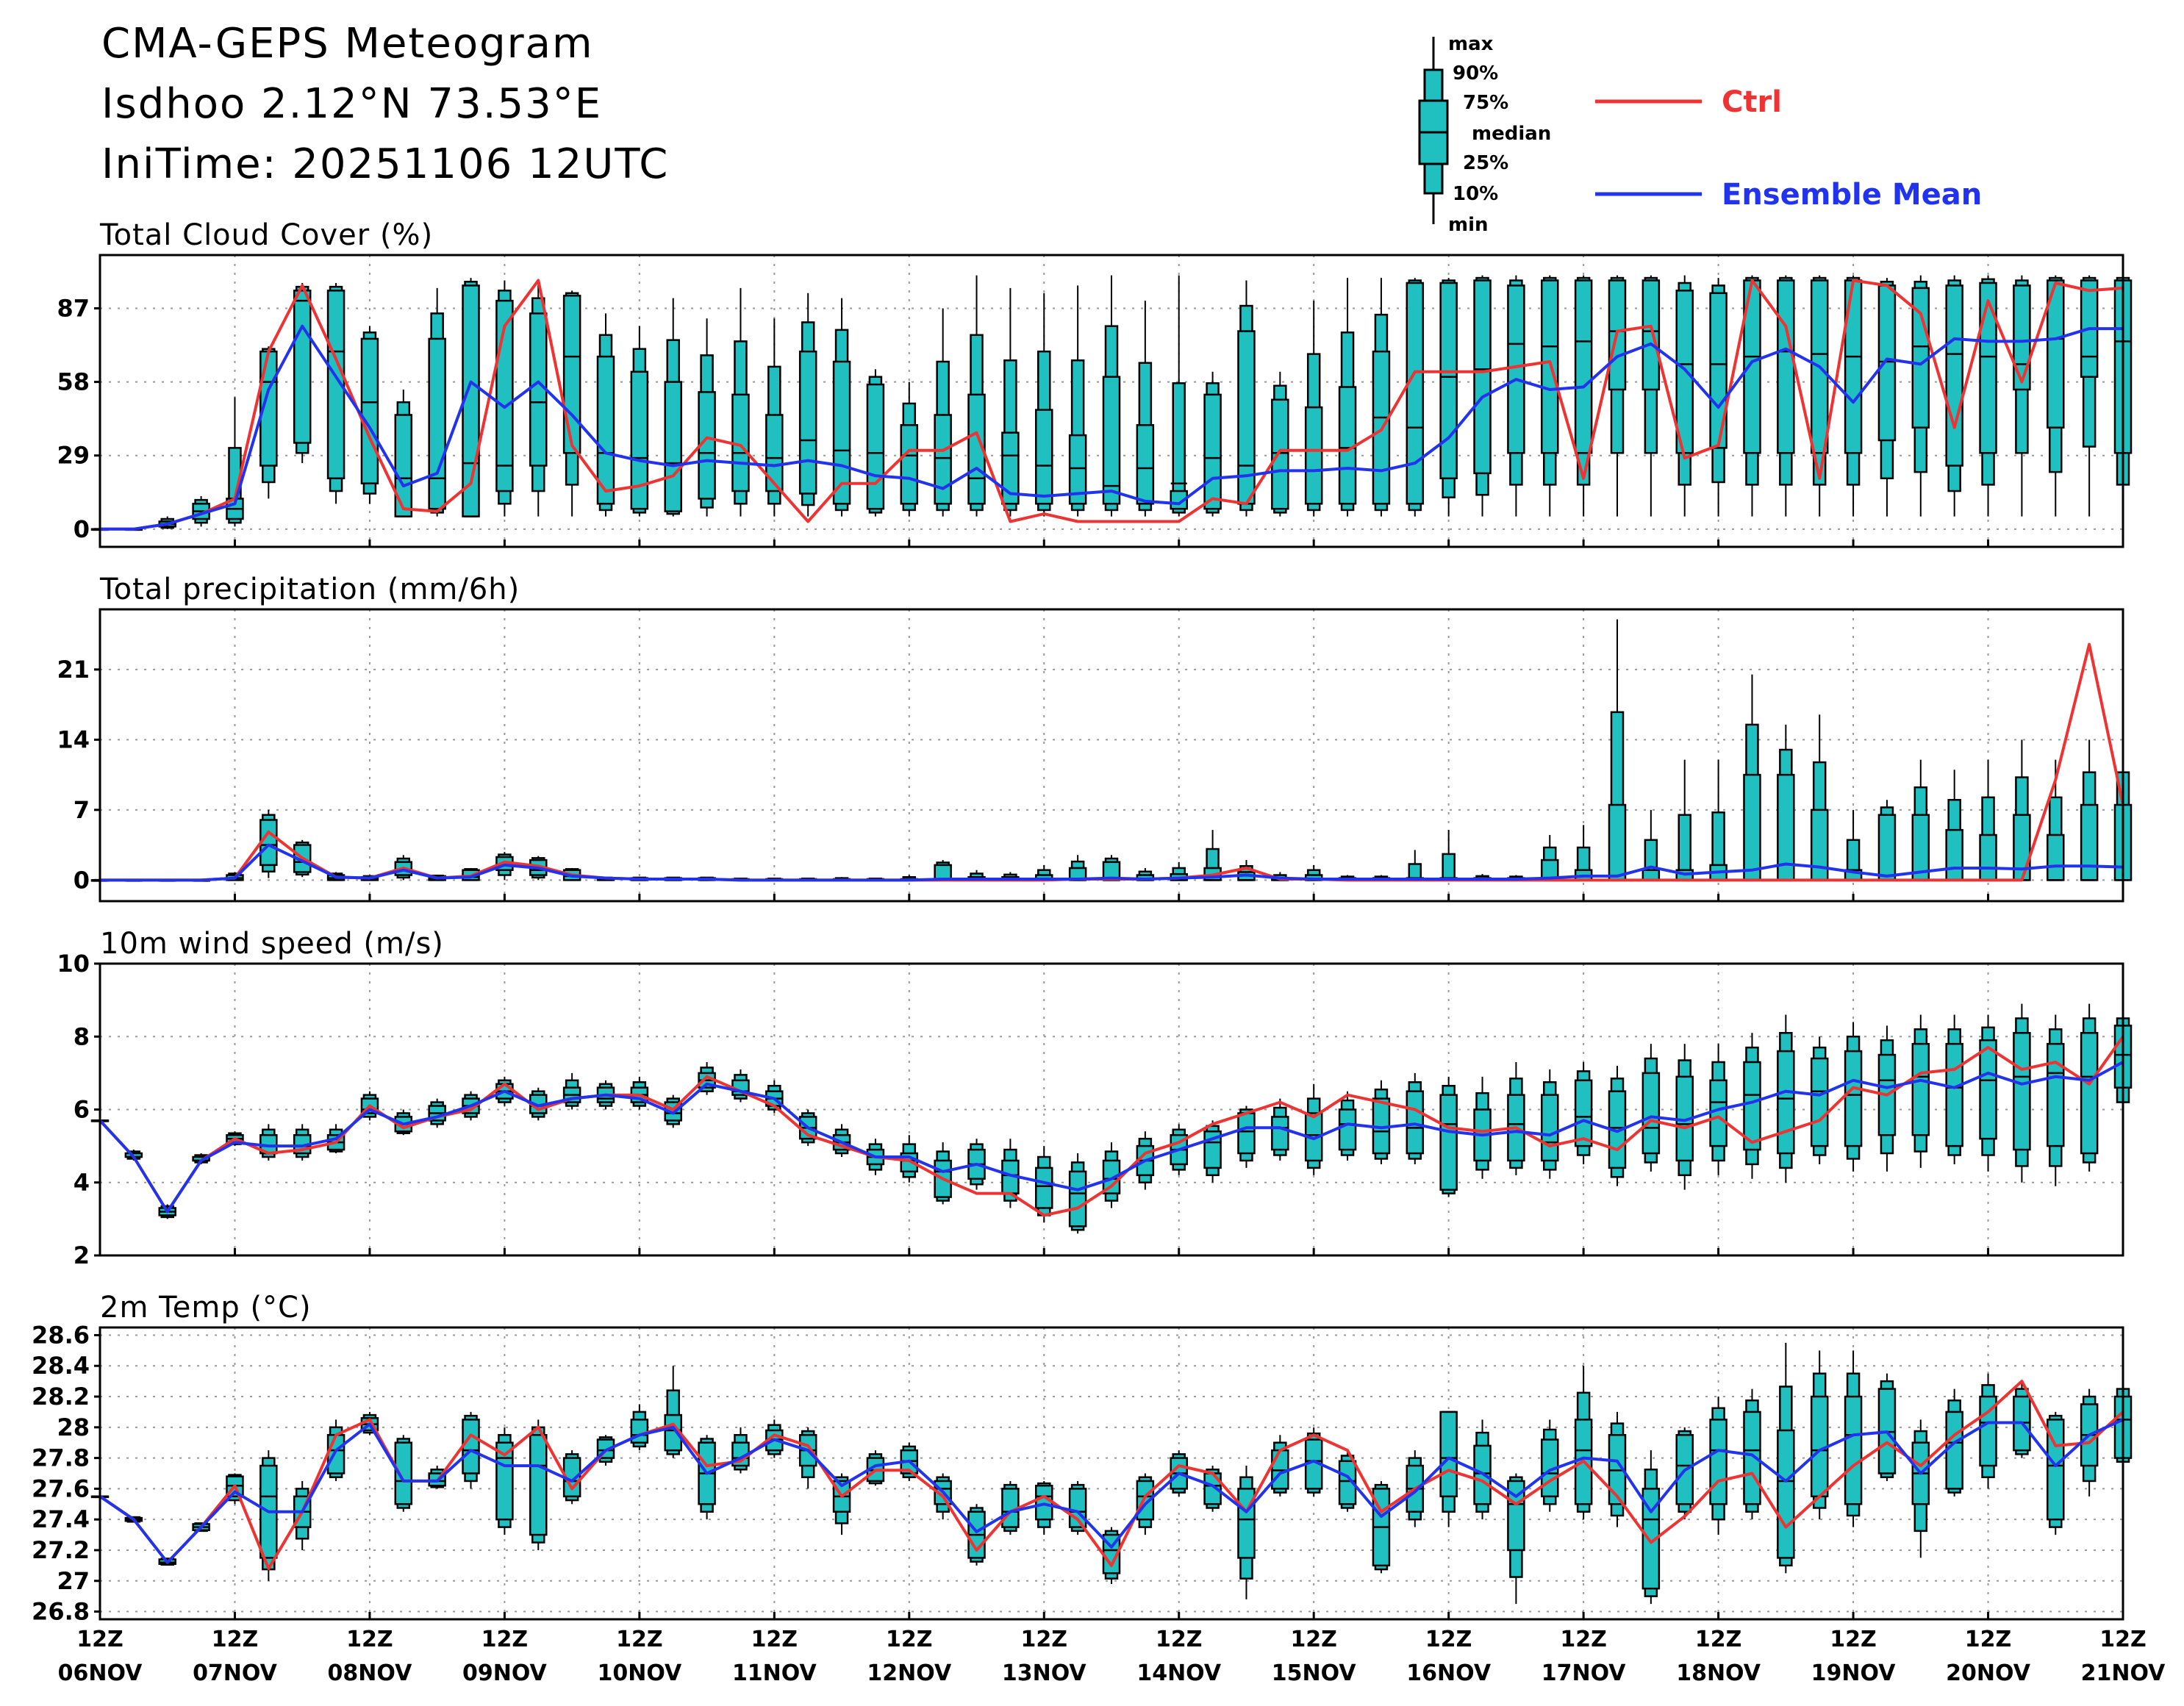 The width and height of the screenshot is (2184, 1706). Describe the element at coordinates (1112, 862) in the screenshot. I see `precipitation-mean-line` at that location.